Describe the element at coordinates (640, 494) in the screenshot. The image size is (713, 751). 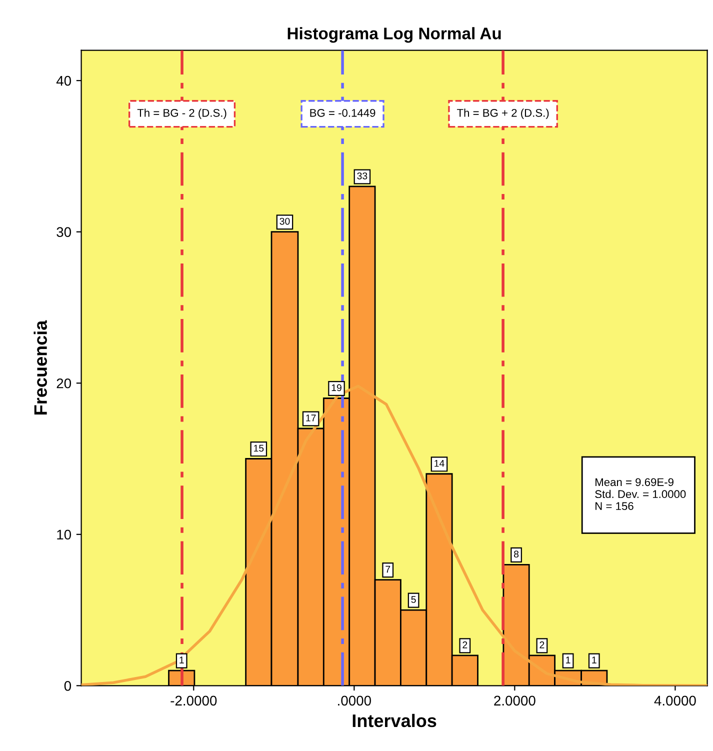
I see `annotation: Mean = 9.69E-9 Std. Dev. = 1.0000 N = 156` at that location.